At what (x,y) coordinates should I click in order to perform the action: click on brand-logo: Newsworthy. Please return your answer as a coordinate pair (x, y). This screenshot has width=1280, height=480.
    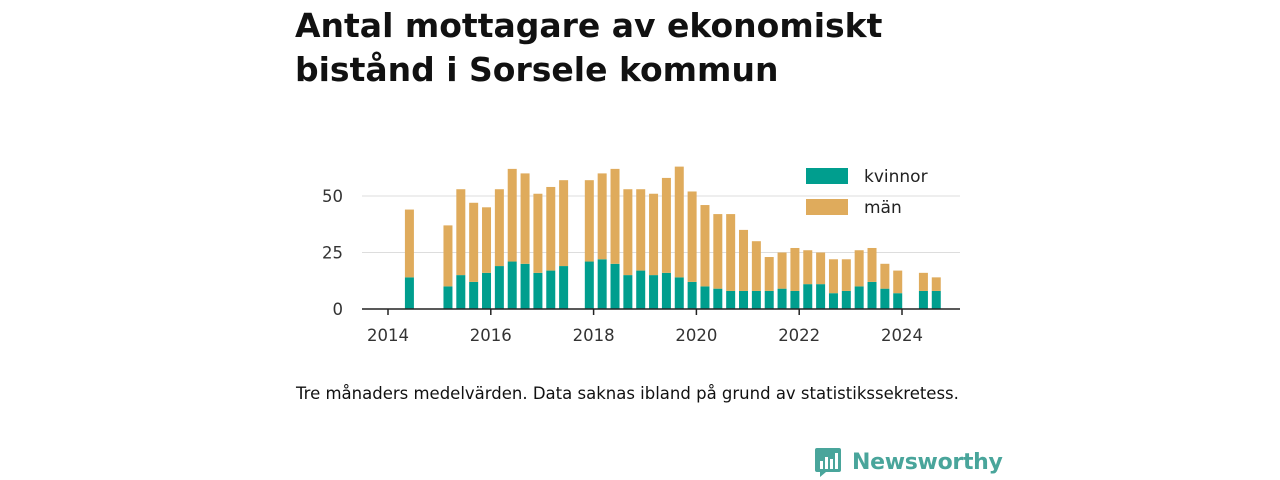
    Looking at the image, I should click on (908, 462).